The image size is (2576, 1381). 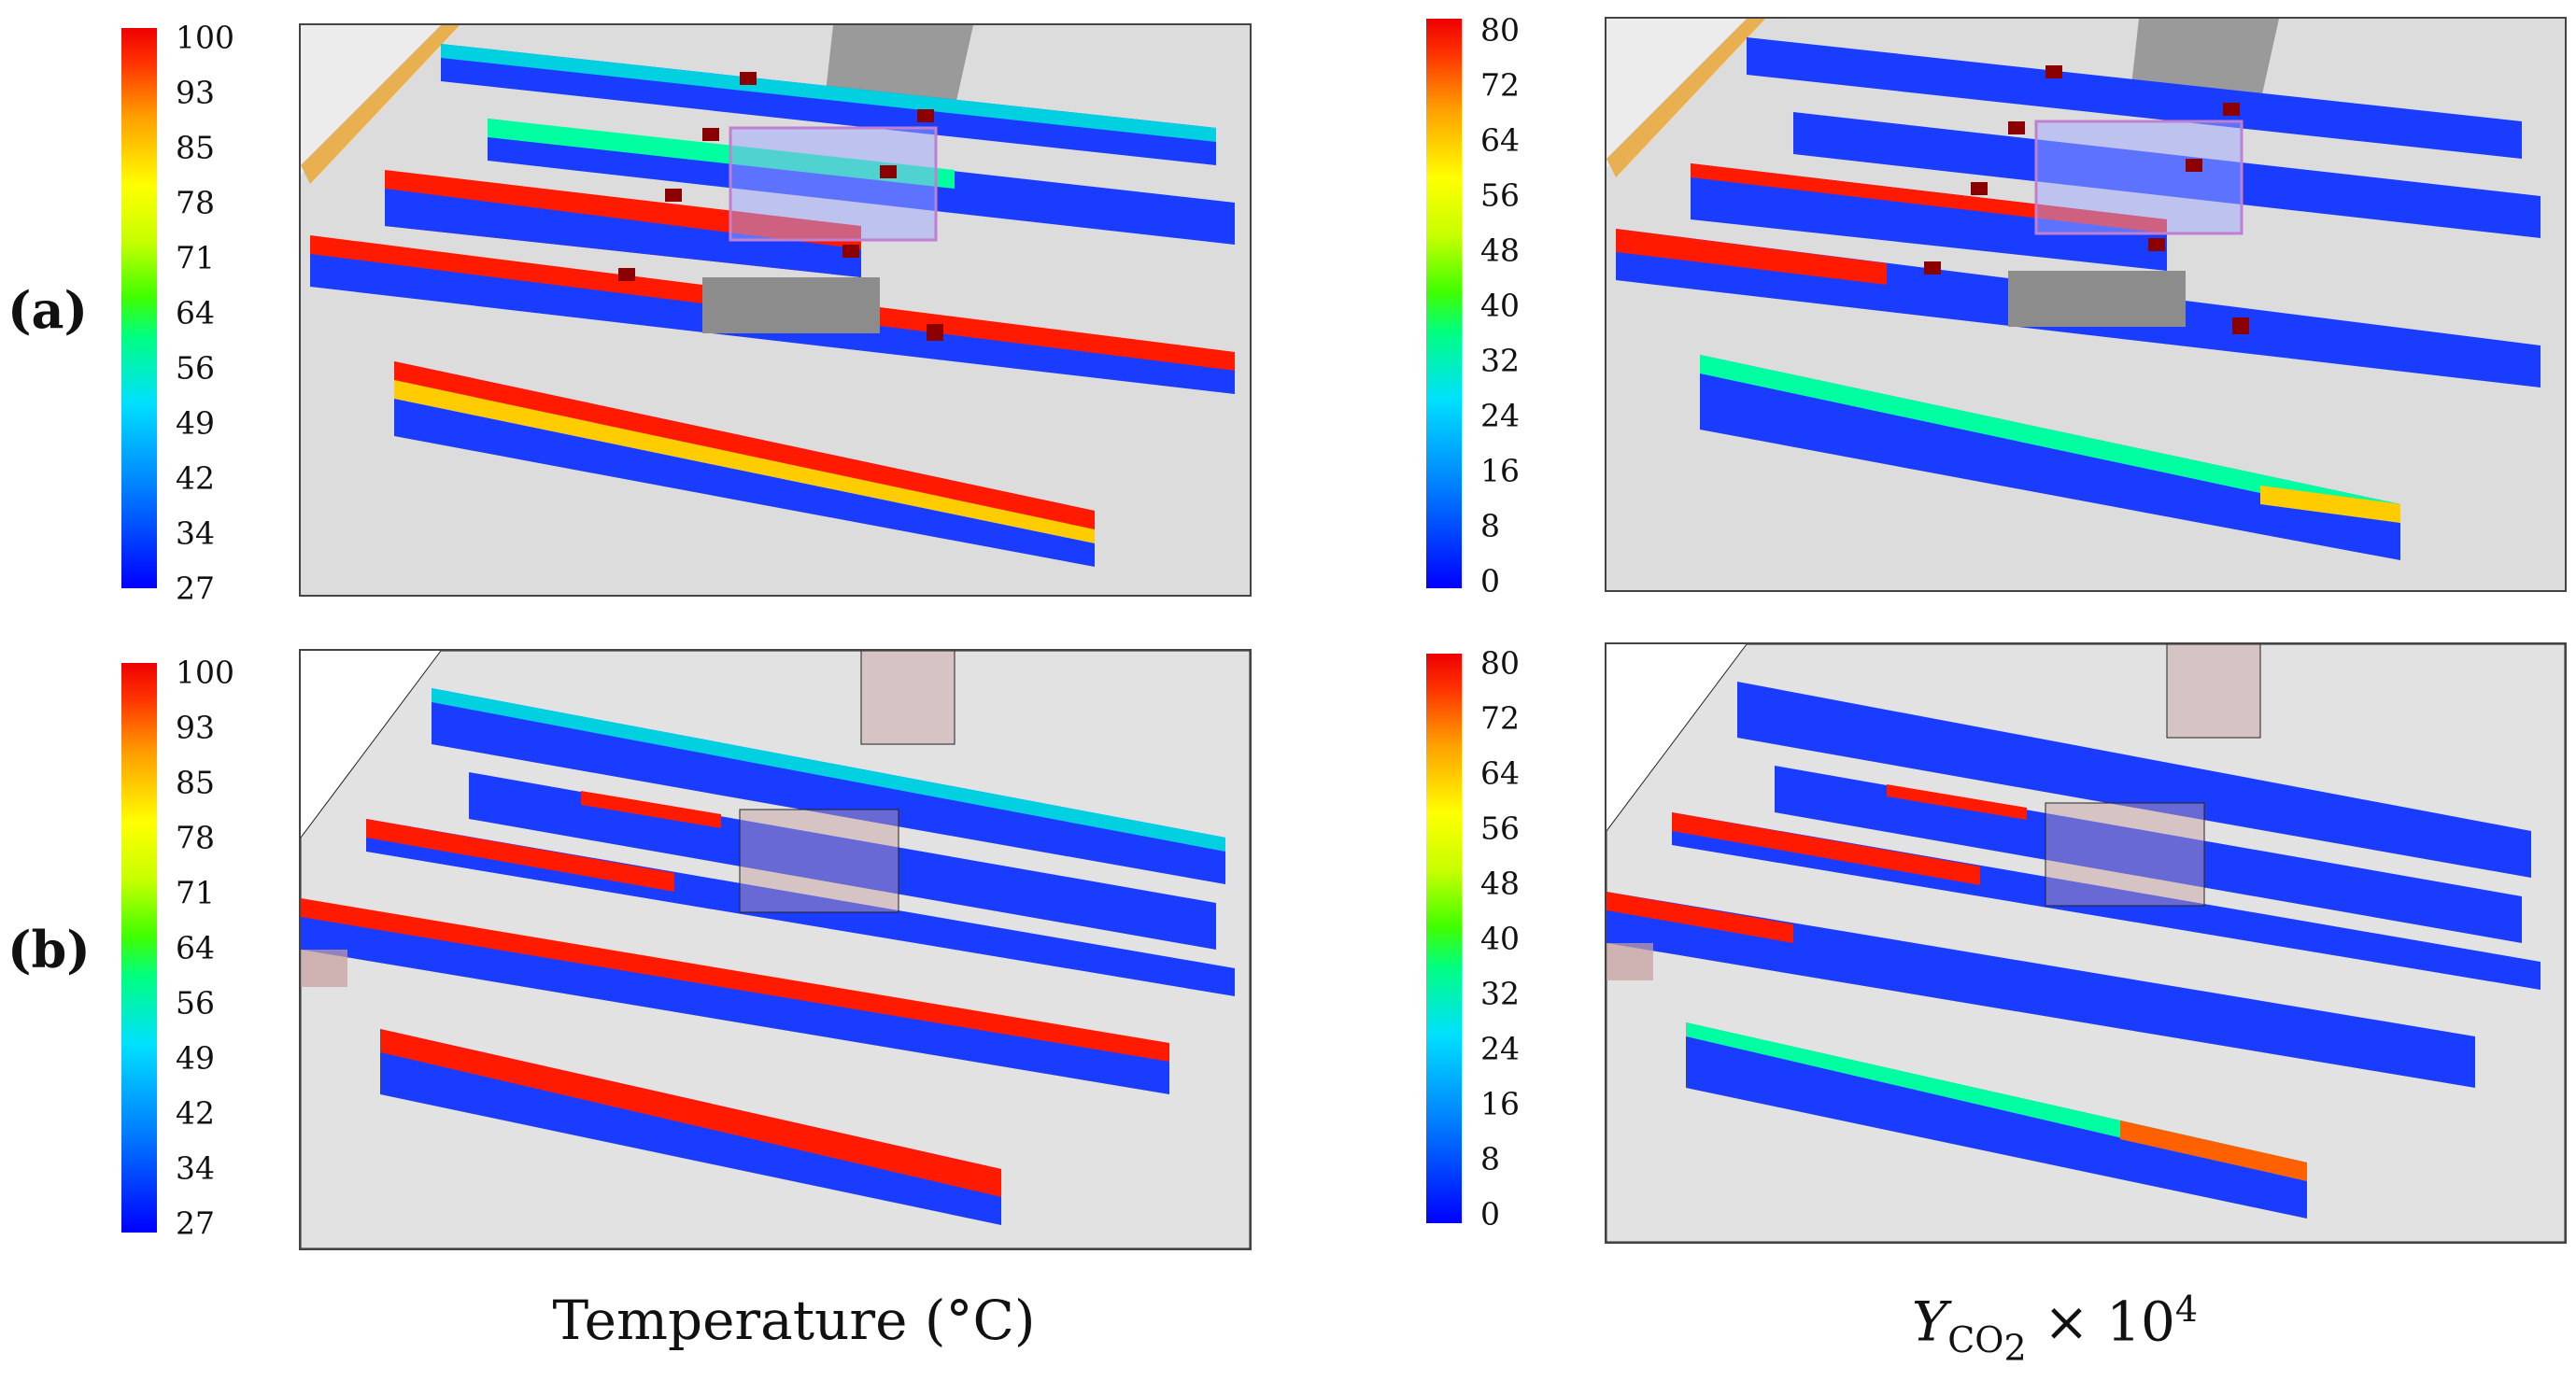 What do you see at coordinates (1930, 1321) in the screenshot?
I see `co2-caption-var: Y` at bounding box center [1930, 1321].